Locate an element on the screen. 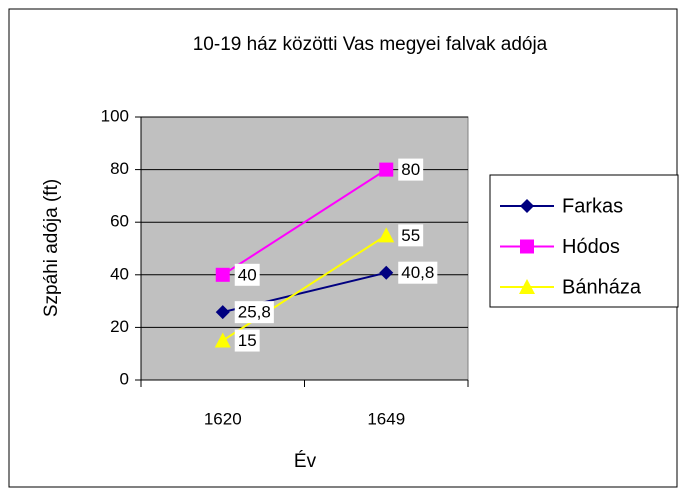 The image size is (683, 495). x-tick-label: 1649 is located at coordinates (386, 418).